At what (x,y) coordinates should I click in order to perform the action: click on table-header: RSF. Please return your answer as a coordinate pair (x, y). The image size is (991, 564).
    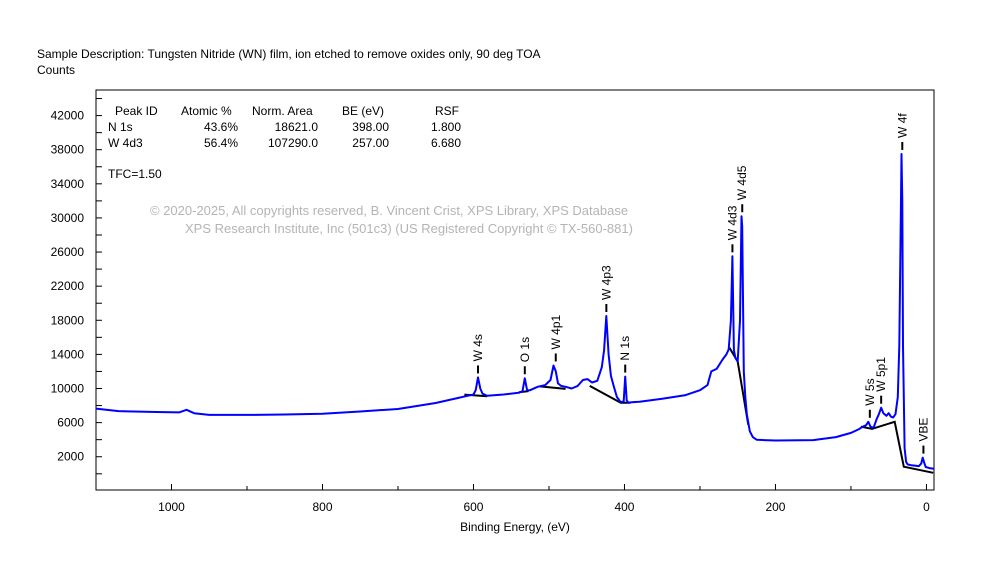
    Looking at the image, I should click on (447, 111).